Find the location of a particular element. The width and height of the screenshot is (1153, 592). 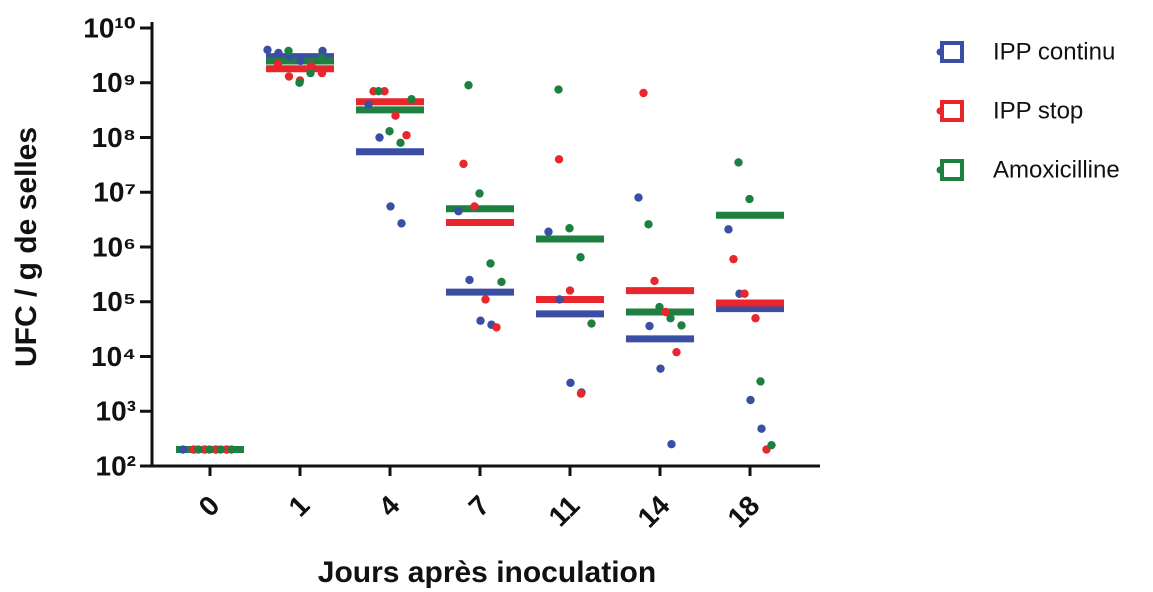

y-tick-label: 10⁵ is located at coordinates (114, 301).